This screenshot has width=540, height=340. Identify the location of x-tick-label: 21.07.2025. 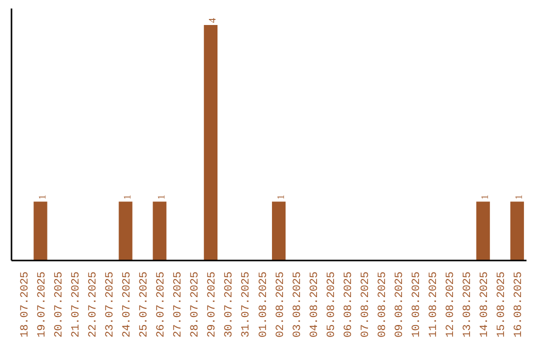
(76, 304).